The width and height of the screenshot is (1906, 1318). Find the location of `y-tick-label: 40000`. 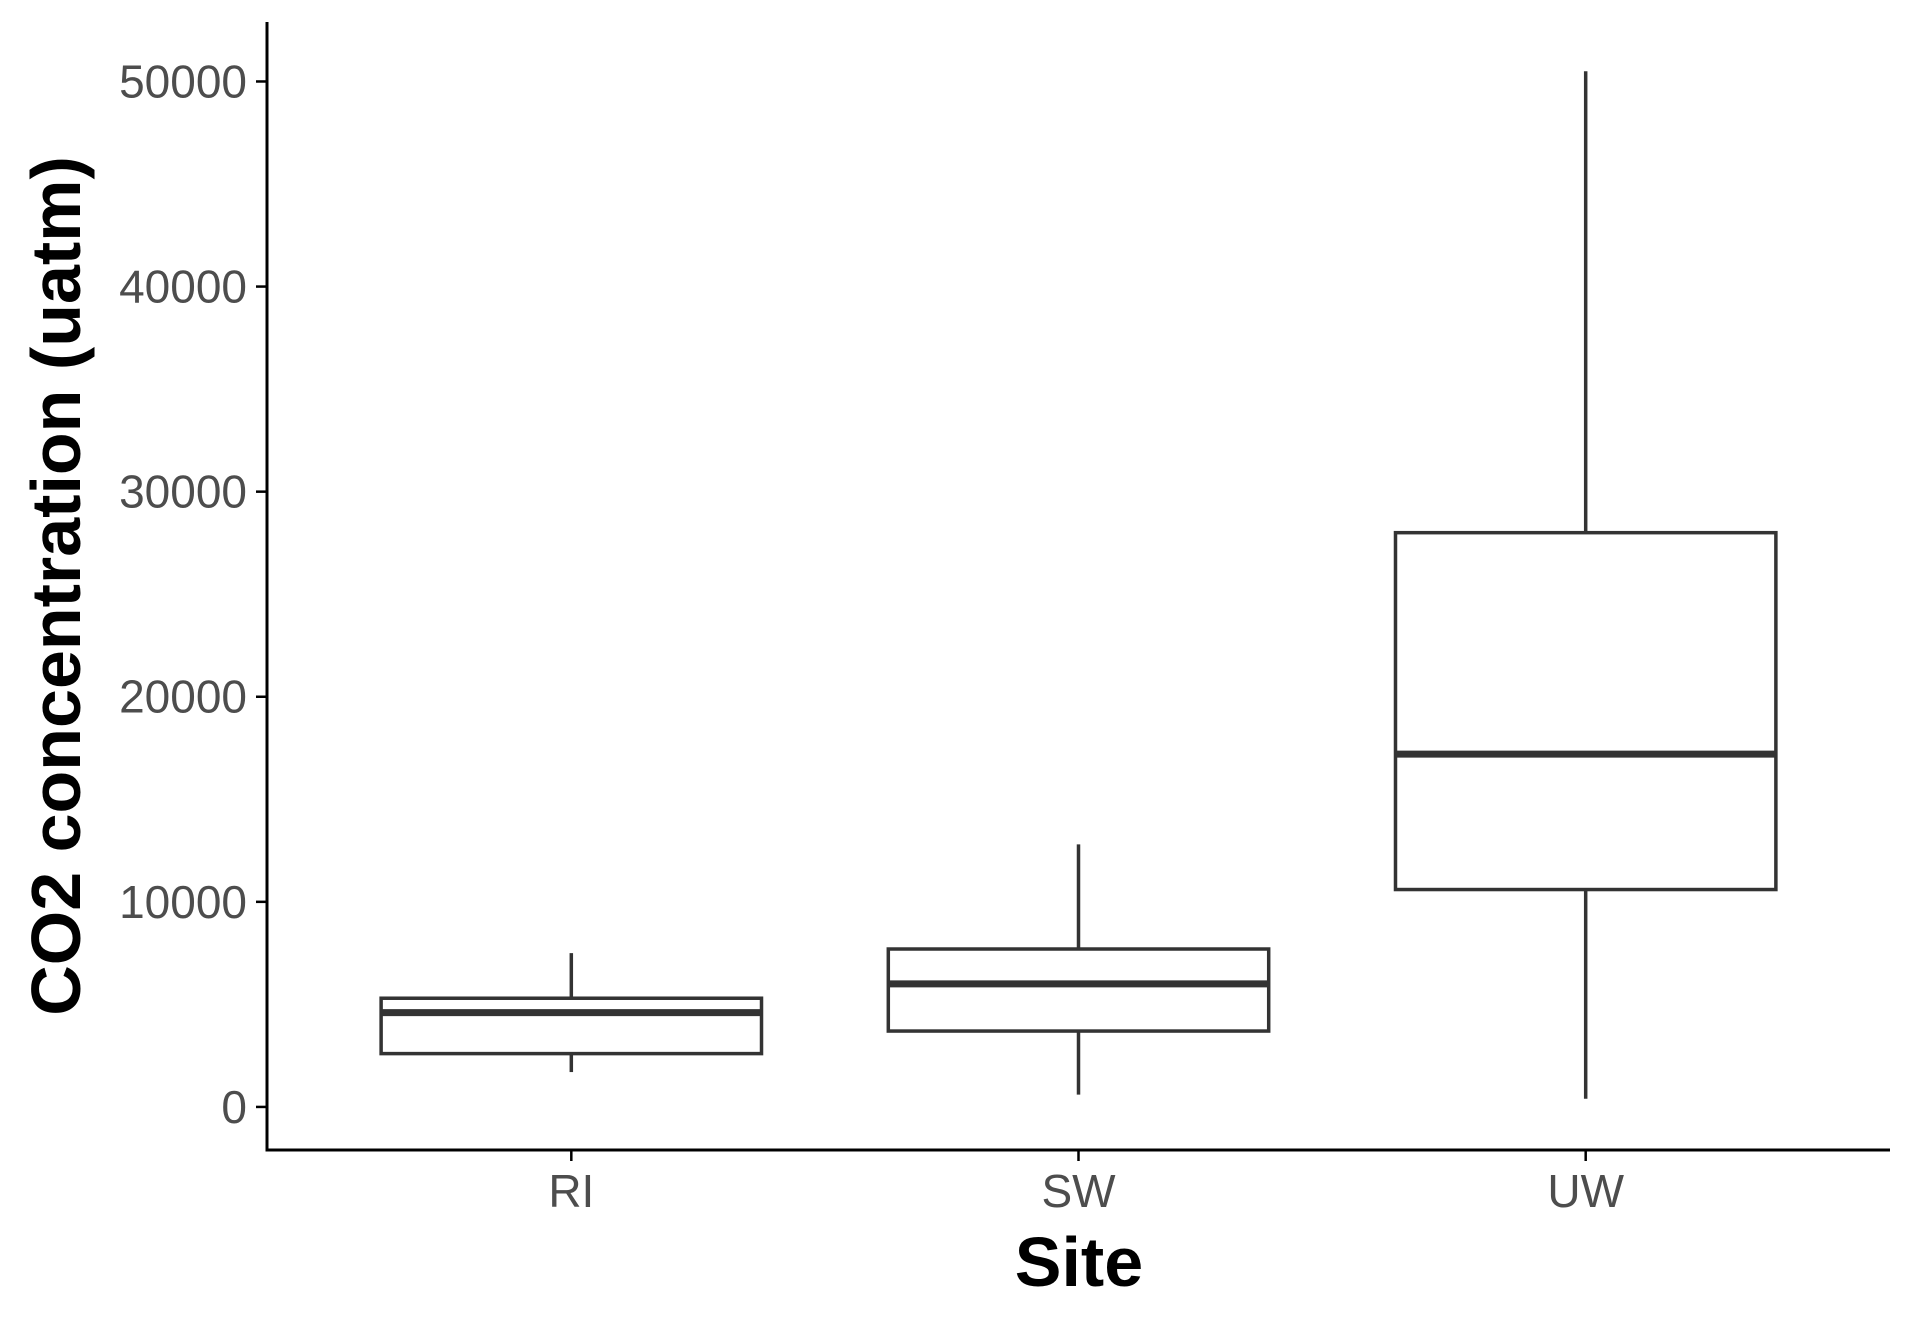

y-tick-label: 40000 is located at coordinates (183, 287).